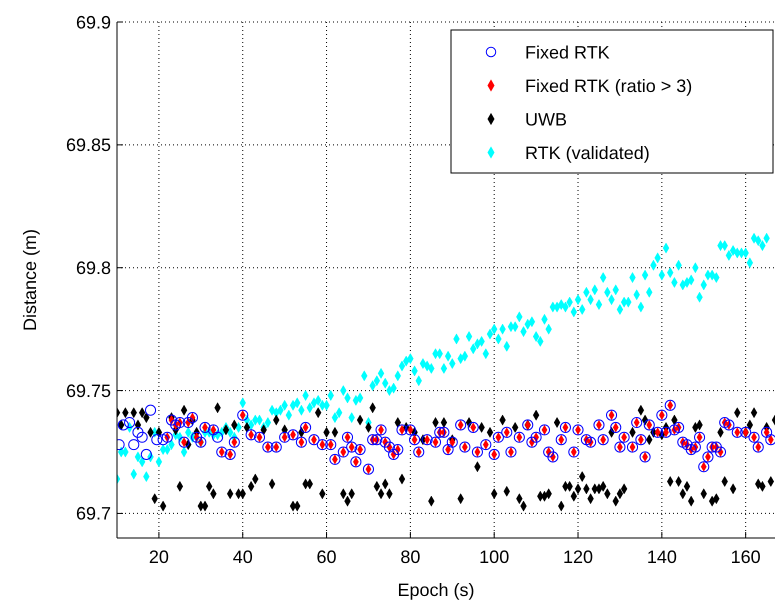  Describe the element at coordinates (436, 590) in the screenshot. I see `x-axis-title: Epoch (s)` at that location.